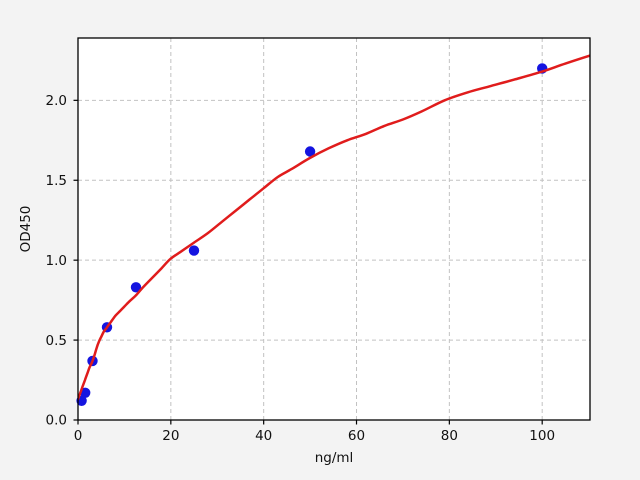 This screenshot has width=640, height=480. Describe the element at coordinates (263, 436) in the screenshot. I see `x-tick-label: 40` at that location.